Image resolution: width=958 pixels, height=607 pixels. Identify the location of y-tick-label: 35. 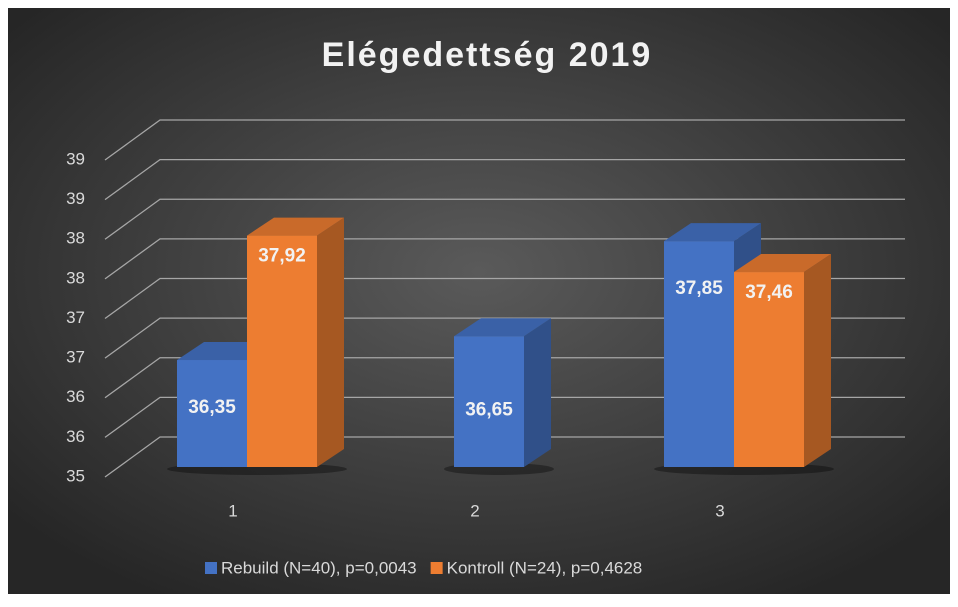
(75, 475).